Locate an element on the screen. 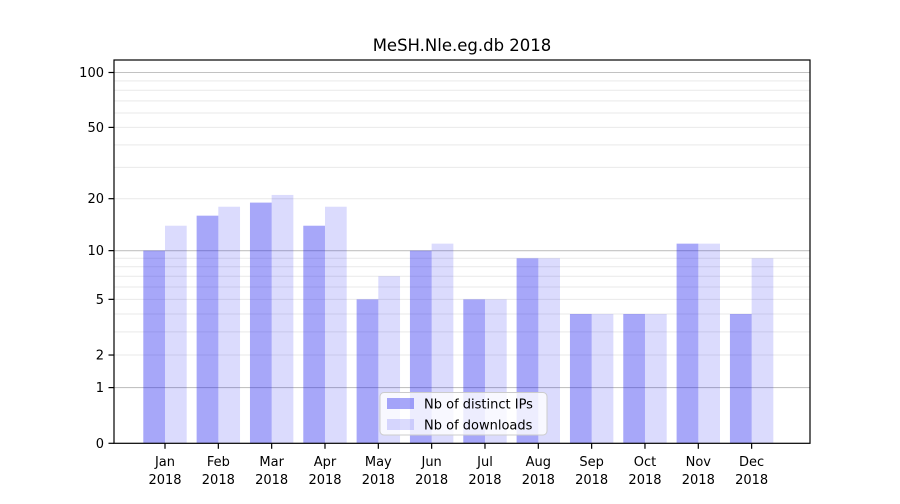 The height and width of the screenshot is (504, 900). bar-distinct-ips-sep is located at coordinates (580, 378).